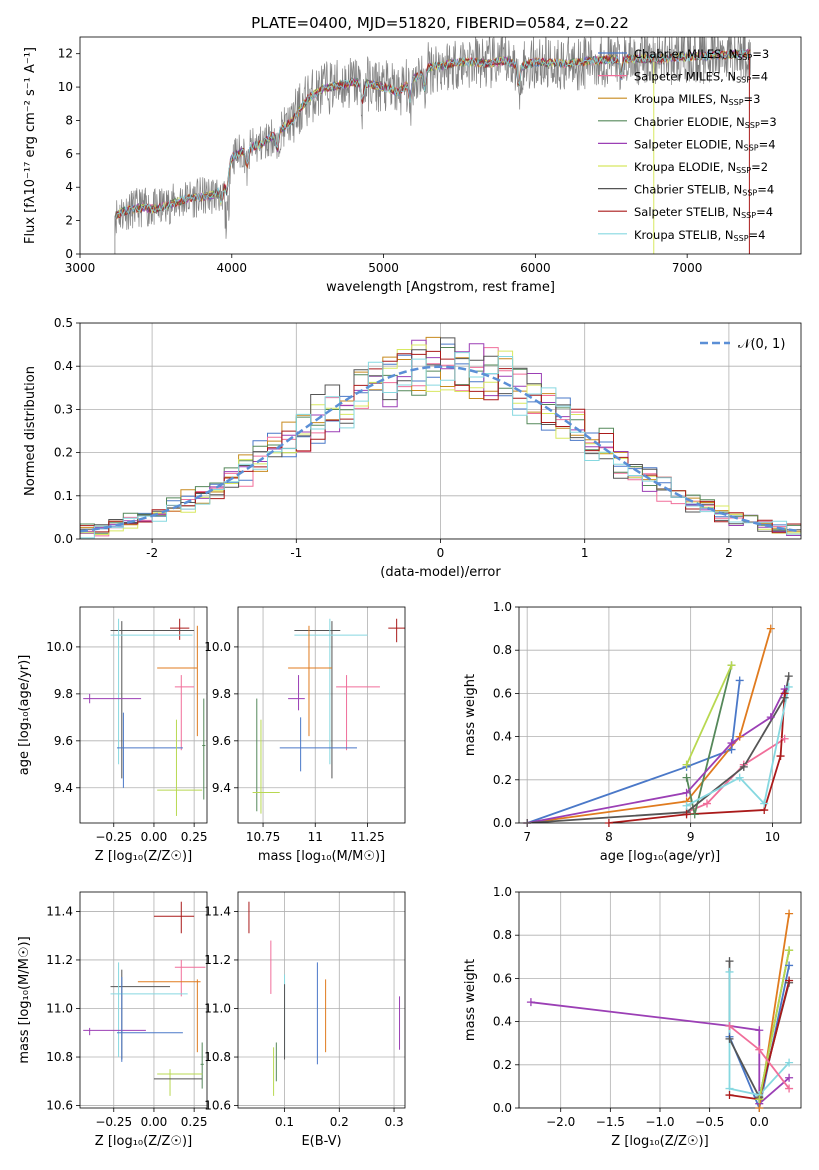 This screenshot has height=1170, width=819. I want to click on y-axis-label: Normed distribution, so click(30, 431).